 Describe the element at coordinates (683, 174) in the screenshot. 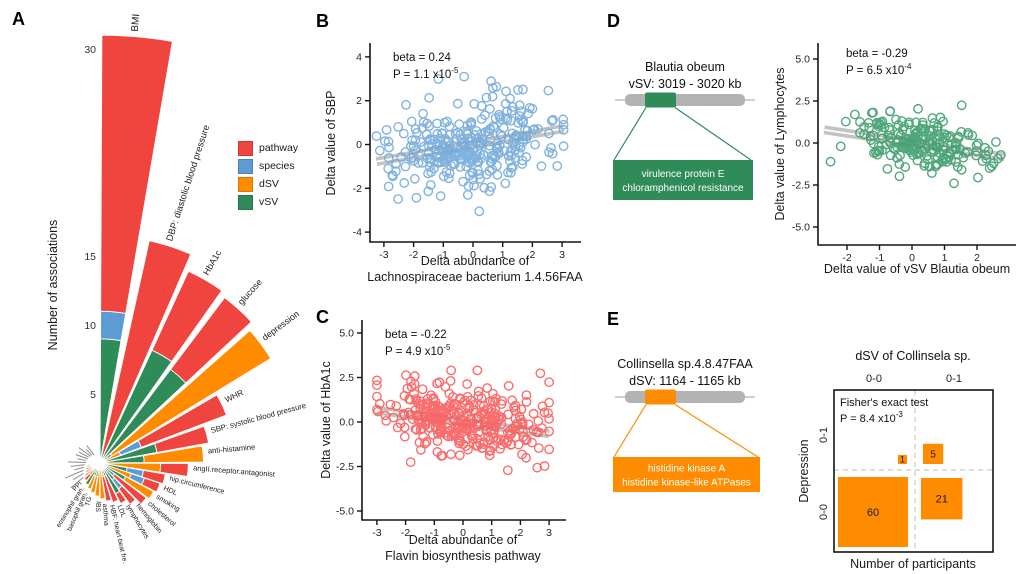

I see `annotation-box-text: virulence protein E` at that location.